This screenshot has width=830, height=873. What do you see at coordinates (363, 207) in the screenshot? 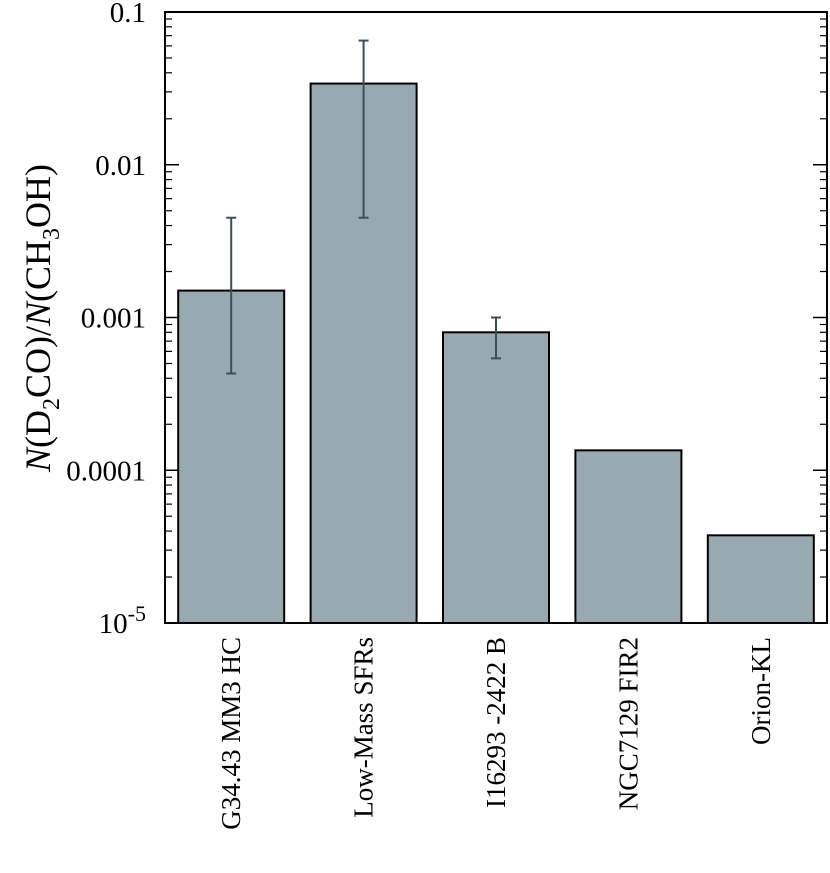
I see `error-bars` at bounding box center [363, 207].